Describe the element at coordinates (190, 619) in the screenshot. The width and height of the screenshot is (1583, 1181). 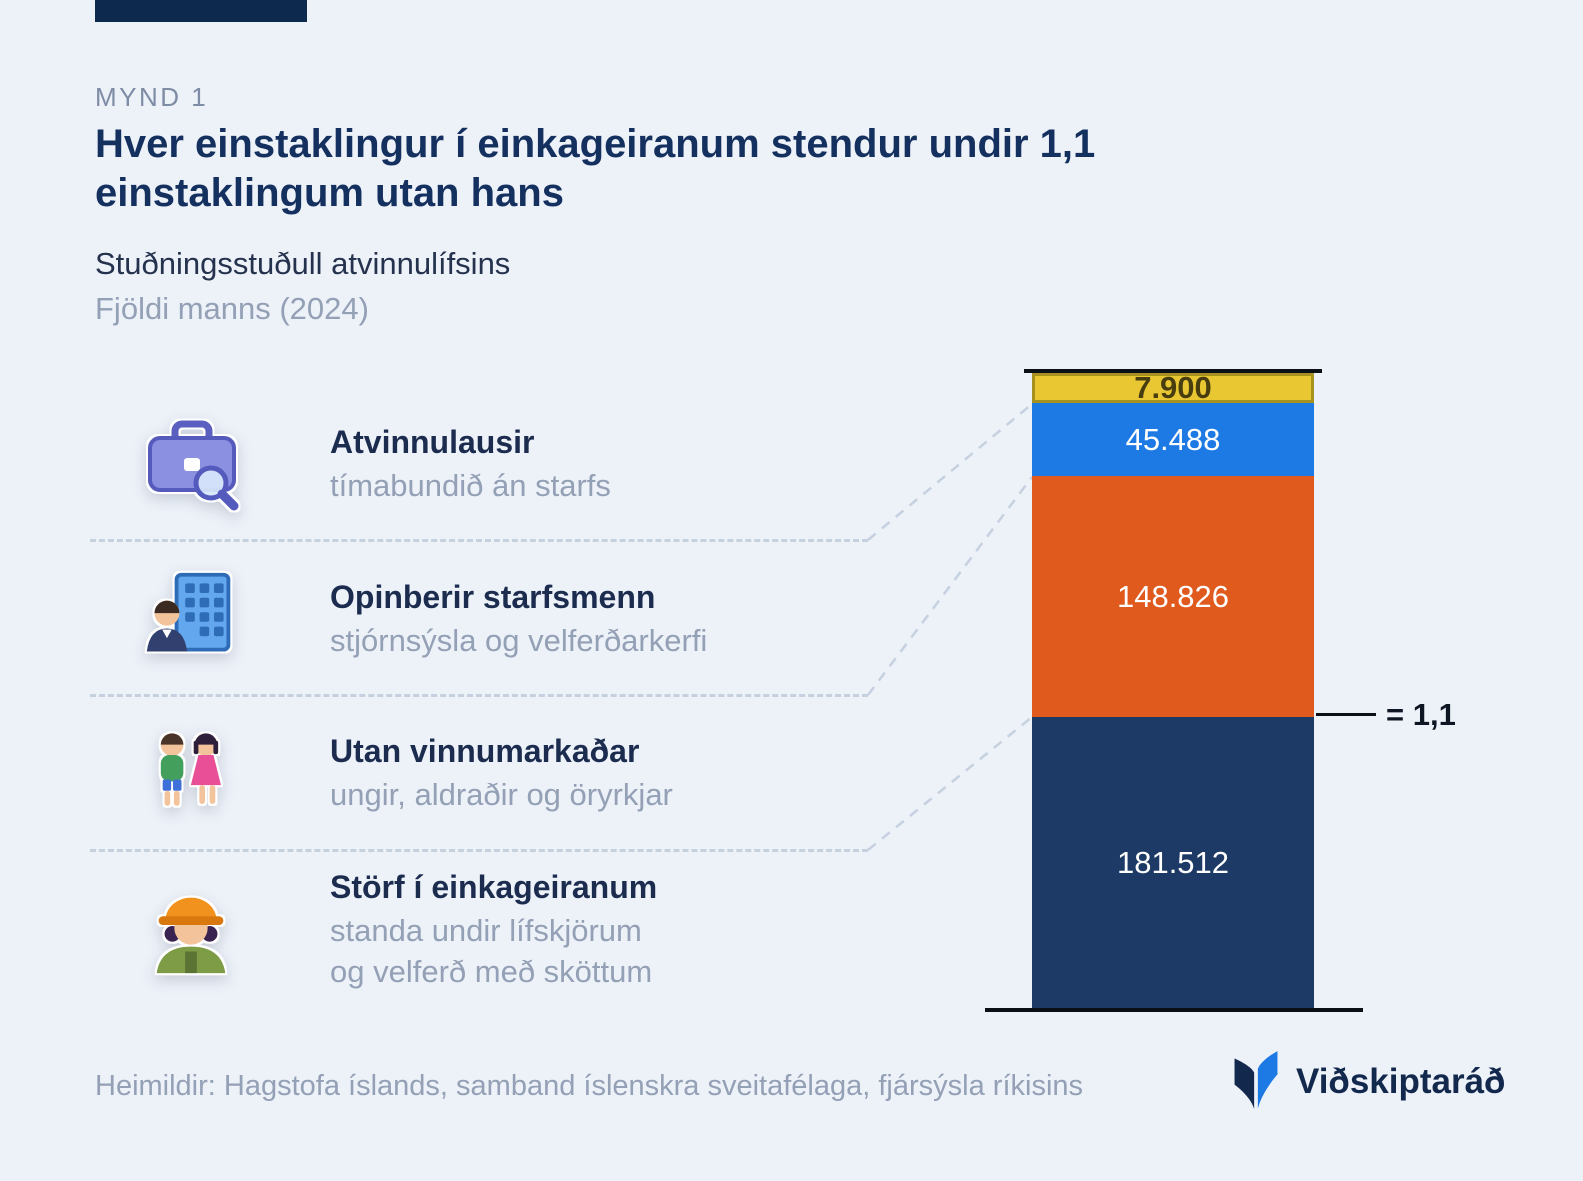
I see `office-worker-building-icon` at that location.